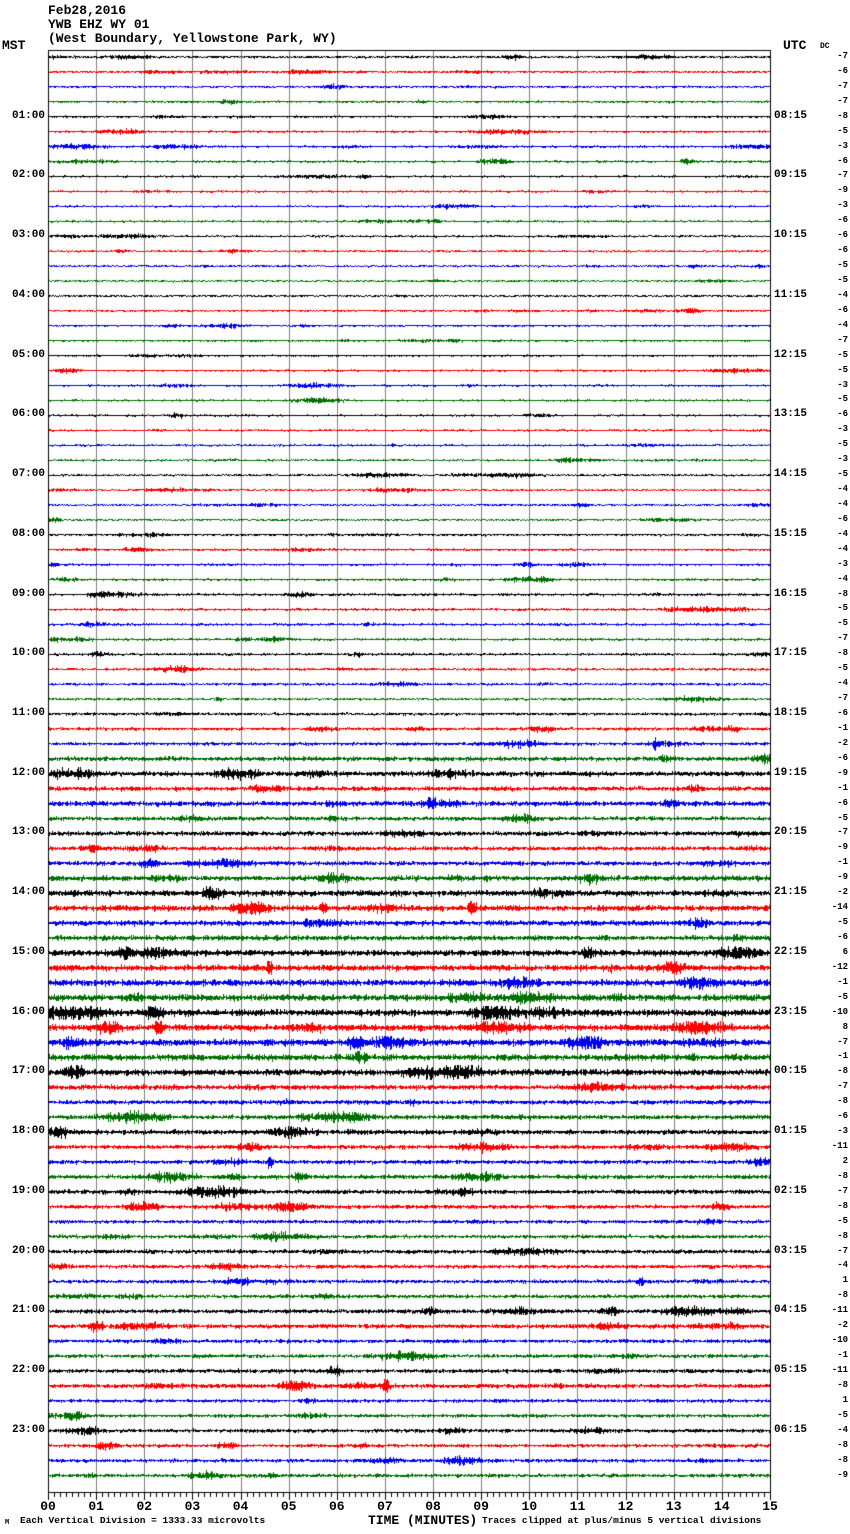 The width and height of the screenshot is (850, 1534). I want to click on mst-hour-label: 05:00, so click(28, 354).